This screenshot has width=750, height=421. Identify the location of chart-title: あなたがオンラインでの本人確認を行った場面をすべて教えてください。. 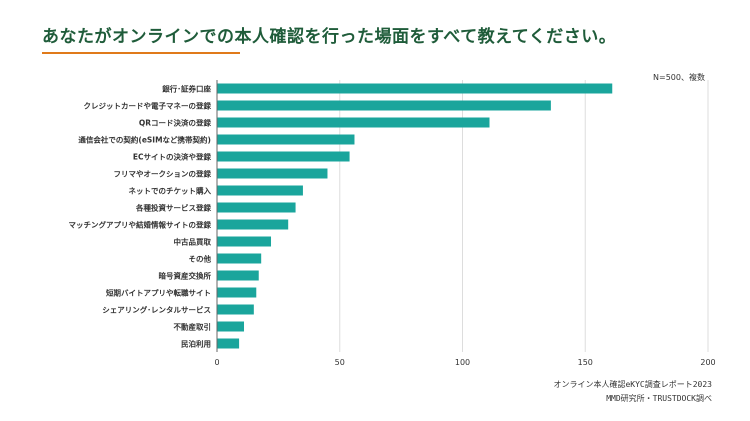
(329, 37).